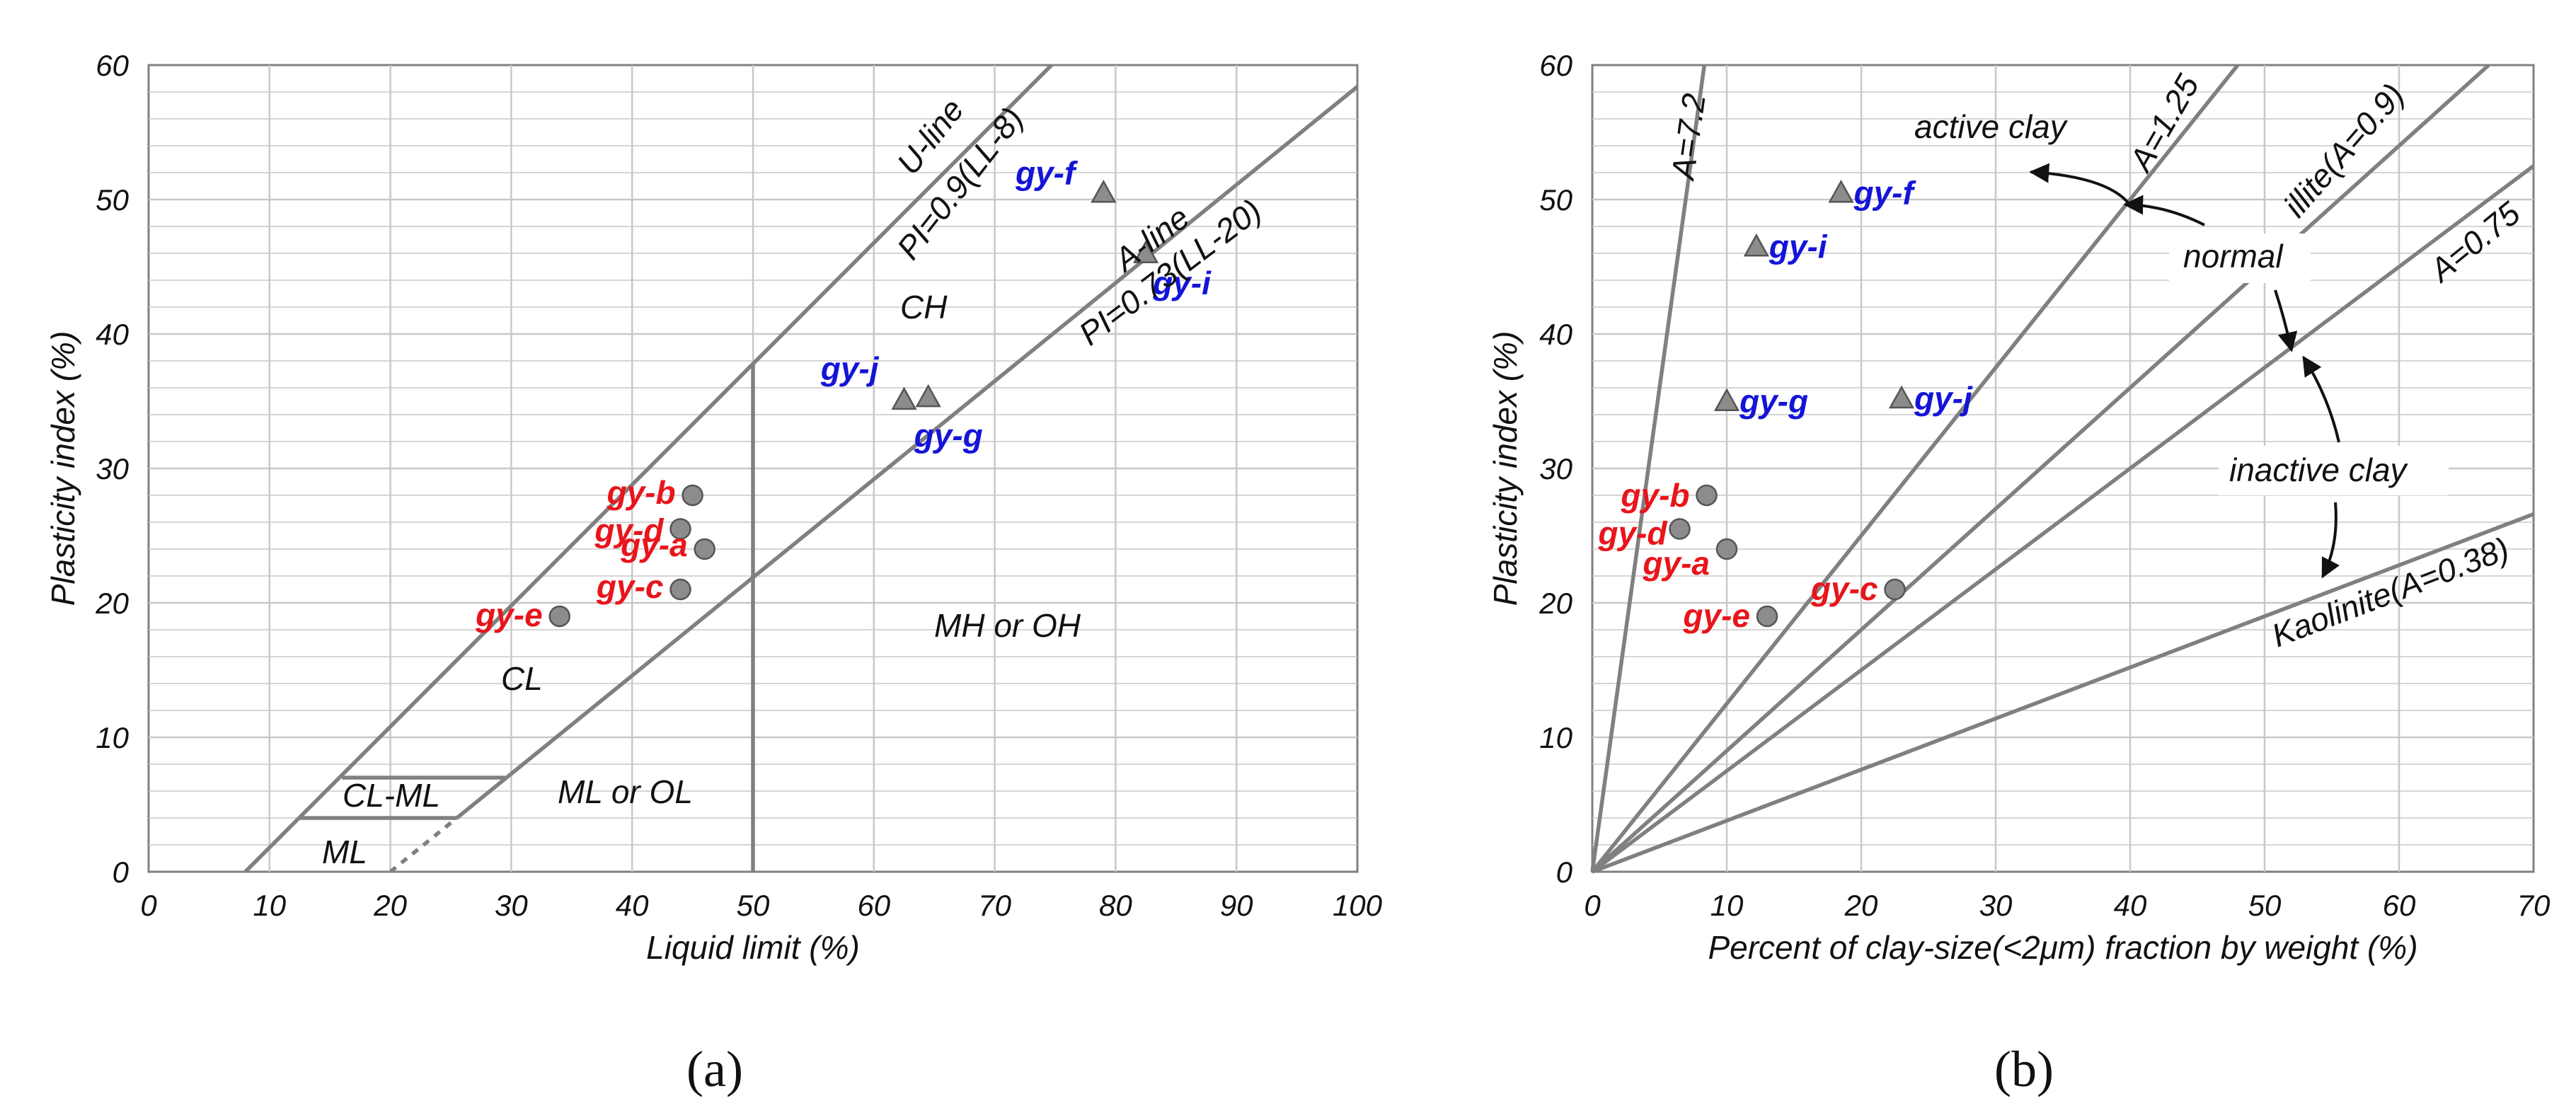 Image resolution: width=2576 pixels, height=1118 pixels. I want to click on annotation-normal: normal, so click(2234, 256).